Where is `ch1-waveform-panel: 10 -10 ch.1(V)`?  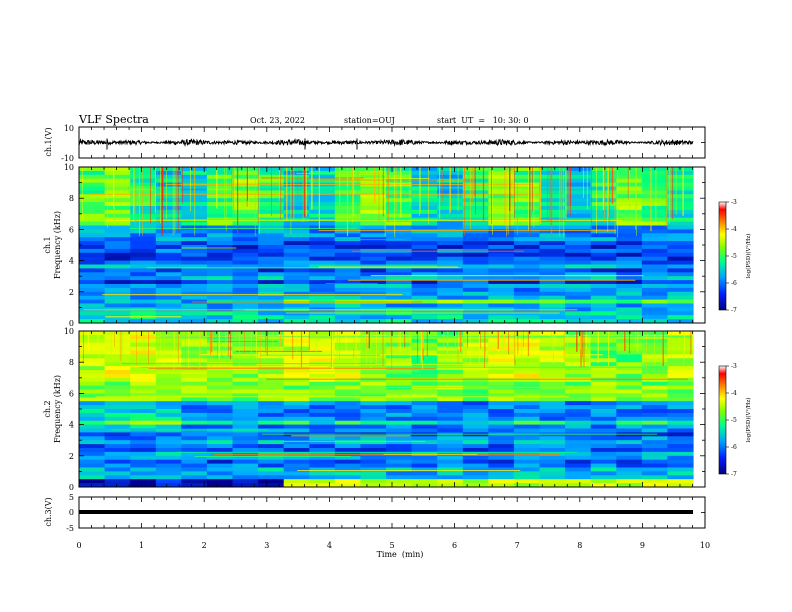
ch1-waveform-panel: 10 -10 ch.1(V) is located at coordinates (375, 143).